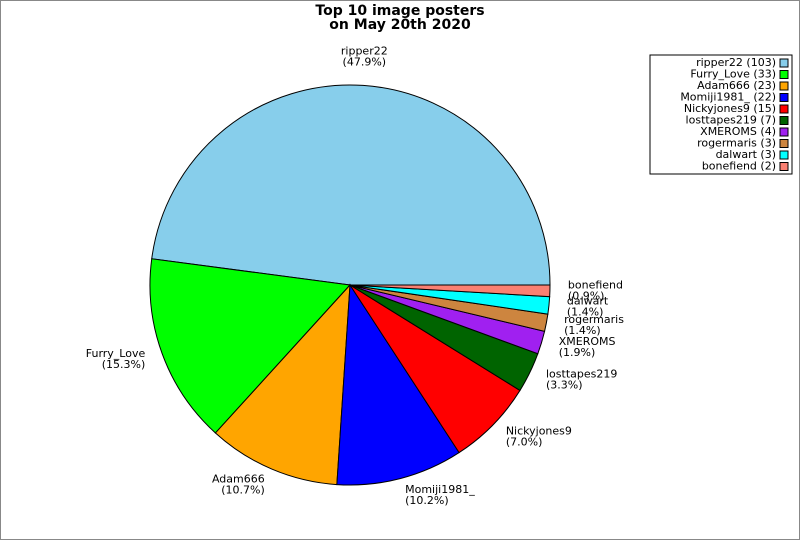  Describe the element at coordinates (364, 50) in the screenshot. I see `slice-label: ripper22` at that location.